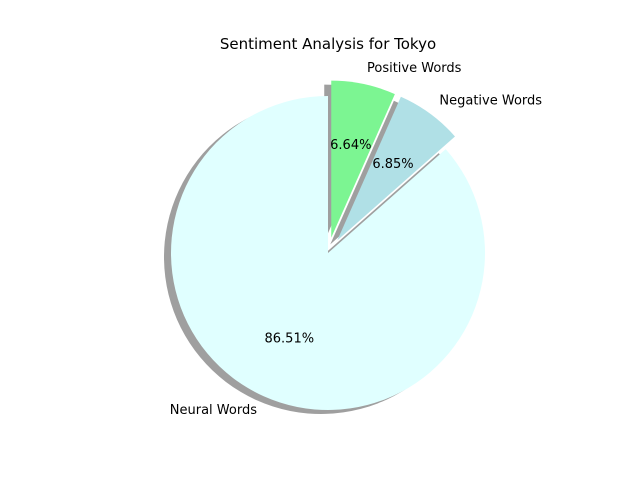 This screenshot has height=480, width=640. What do you see at coordinates (213, 410) in the screenshot?
I see `slice-label-neural-words: Neural Words` at bounding box center [213, 410].